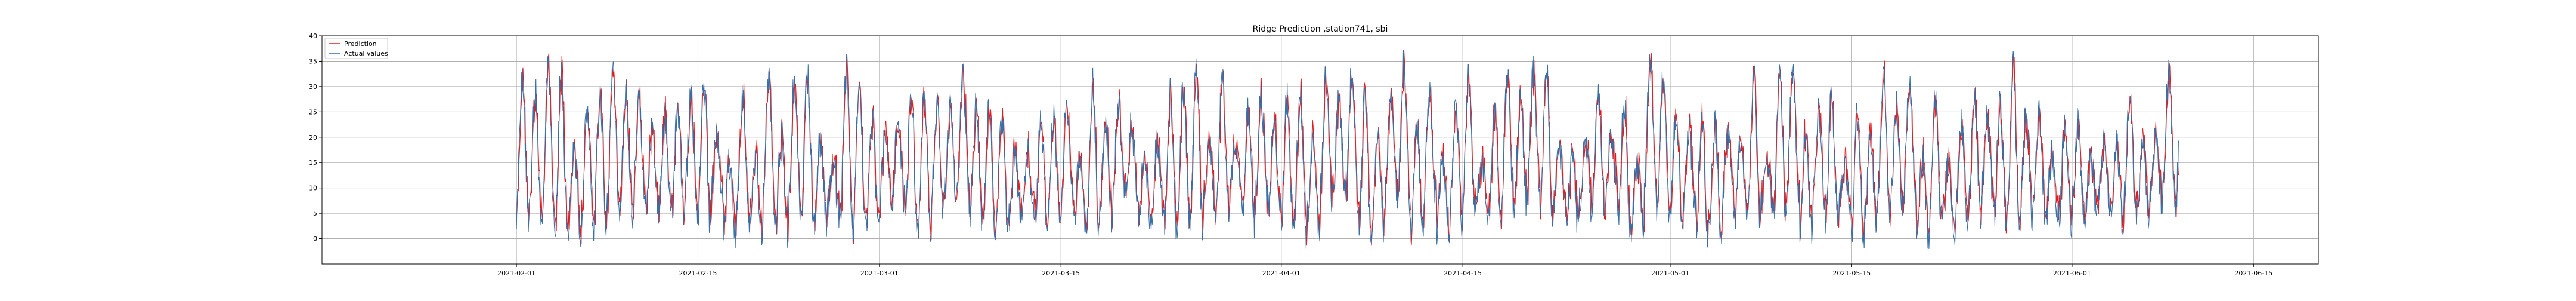  Describe the element at coordinates (313, 188) in the screenshot. I see `y-tick-label: 10` at that location.